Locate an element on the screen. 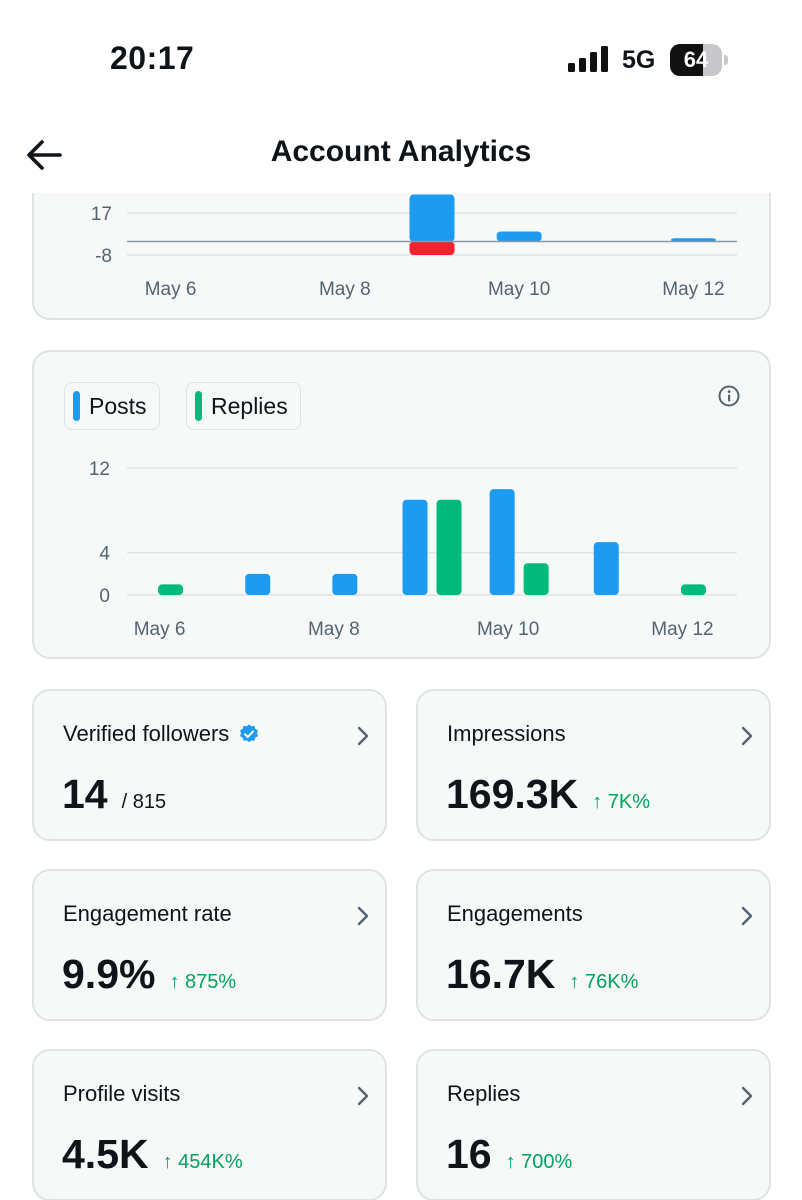  stat-value-row: 16 ↑ 700% is located at coordinates (509, 1154).